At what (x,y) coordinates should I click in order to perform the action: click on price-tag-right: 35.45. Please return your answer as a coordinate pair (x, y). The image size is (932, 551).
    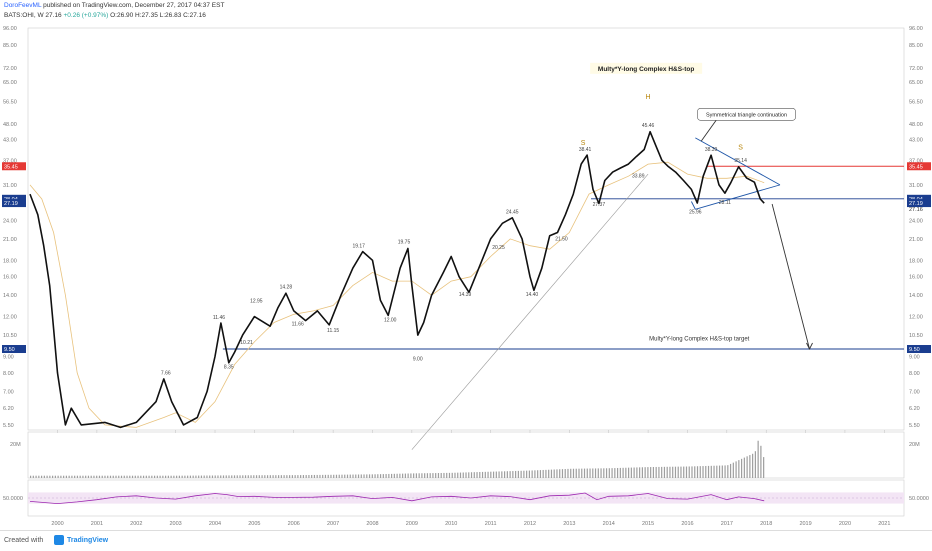
    Looking at the image, I should click on (916, 167).